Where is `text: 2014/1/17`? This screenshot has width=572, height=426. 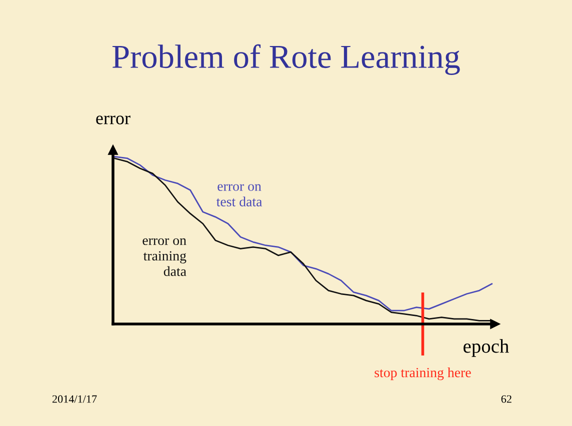
text: 2014/1/17 is located at coordinates (74, 399).